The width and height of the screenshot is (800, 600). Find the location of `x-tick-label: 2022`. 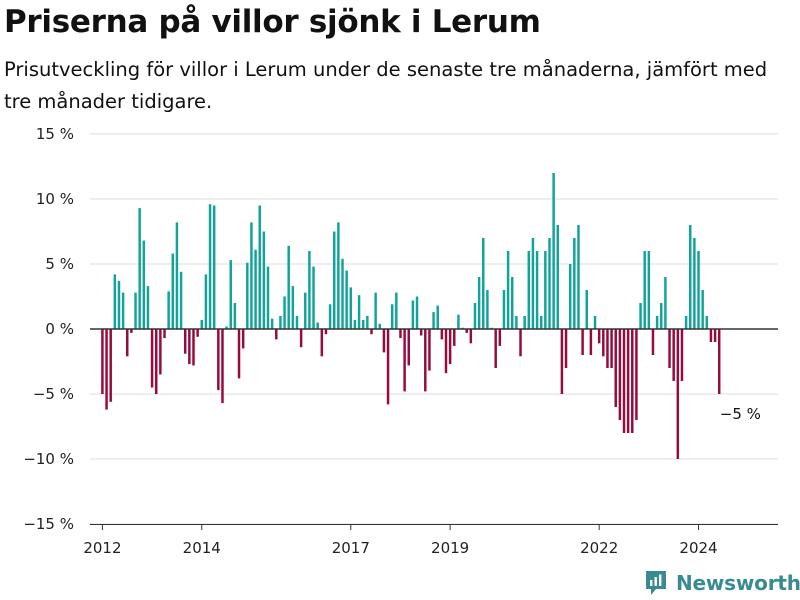

x-tick-label: 2022 is located at coordinates (599, 548).